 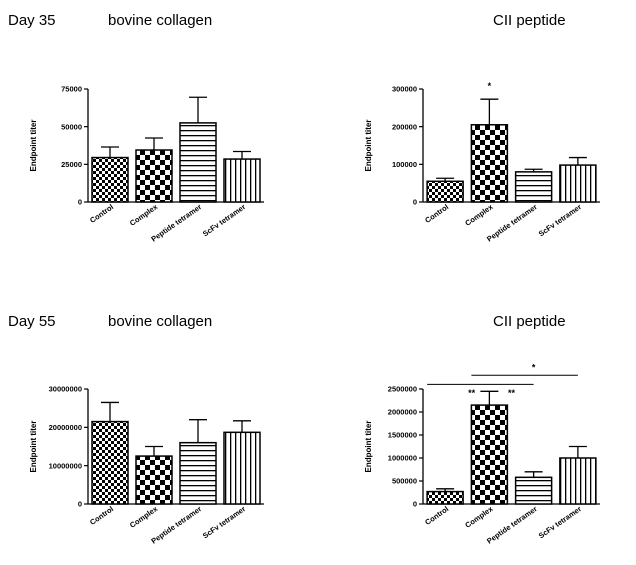 I want to click on day55-cii-title: CII peptide, so click(x=529, y=321).